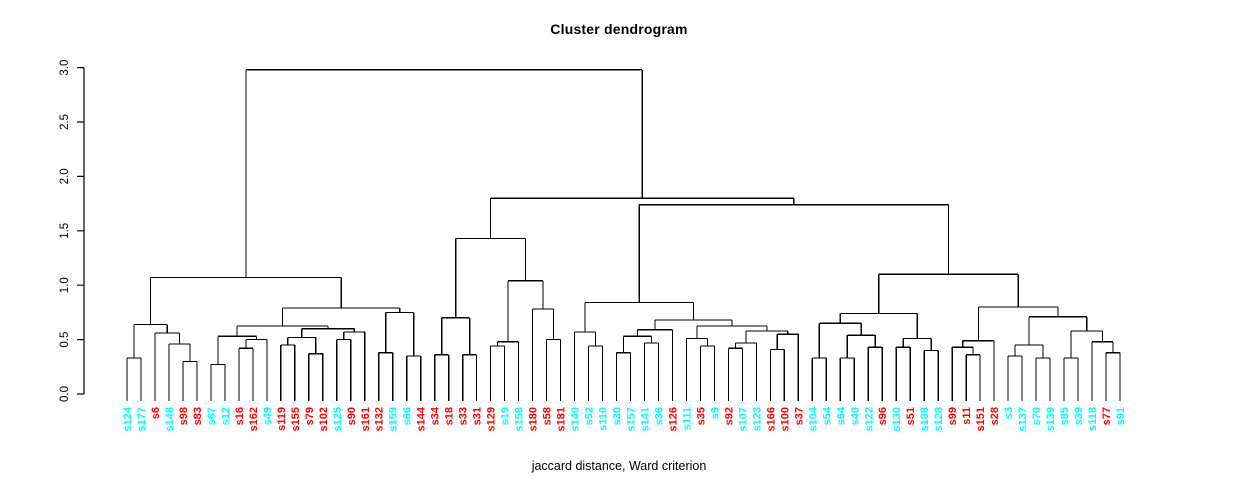 Image resolution: width=1238 pixels, height=500 pixels. What do you see at coordinates (1121, 416) in the screenshot?
I see `leaf-label: s91` at bounding box center [1121, 416].